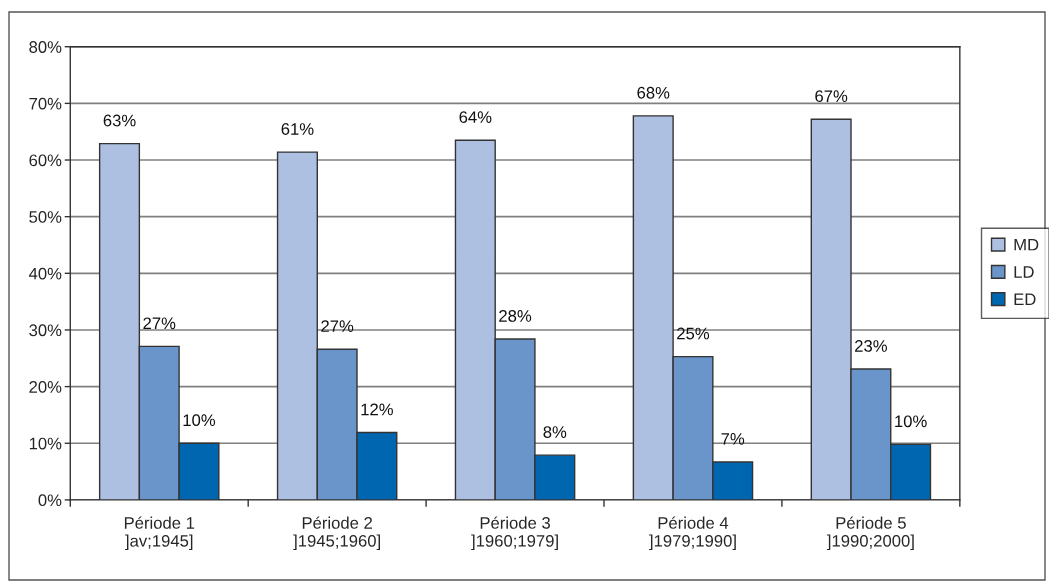  What do you see at coordinates (831, 96) in the screenshot?
I see `data-label: 67%` at bounding box center [831, 96].